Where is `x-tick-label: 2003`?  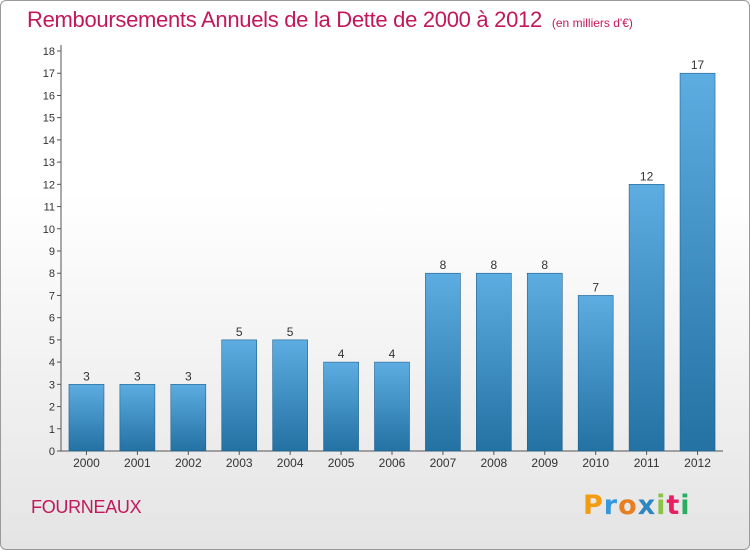 x-tick-label: 2003 is located at coordinates (239, 463).